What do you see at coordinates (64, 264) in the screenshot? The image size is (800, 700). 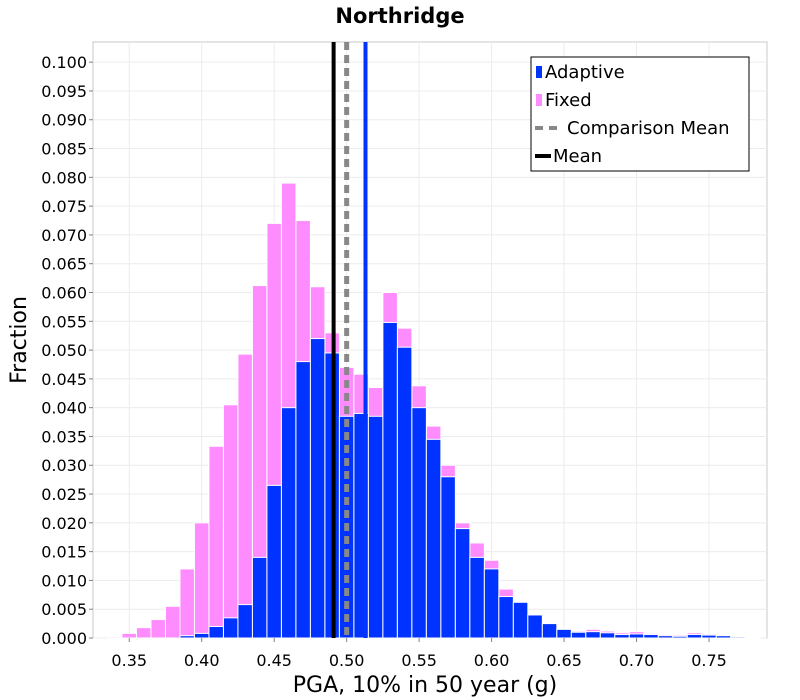 I see `y-tick-label: 0.065` at bounding box center [64, 264].